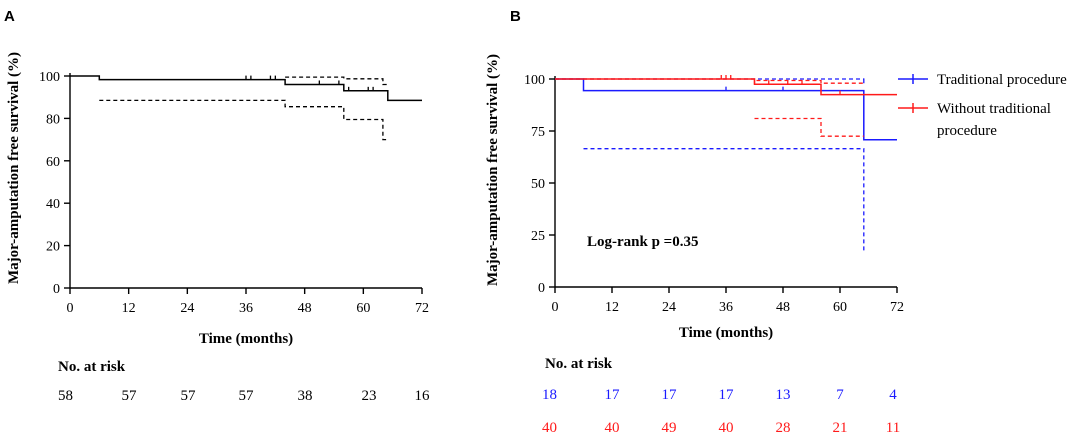 Image resolution: width=1084 pixels, height=446 pixels. What do you see at coordinates (493, 170) in the screenshot?
I see `panel-b-y-axis-title: Major-amputation free survival (%)` at bounding box center [493, 170].